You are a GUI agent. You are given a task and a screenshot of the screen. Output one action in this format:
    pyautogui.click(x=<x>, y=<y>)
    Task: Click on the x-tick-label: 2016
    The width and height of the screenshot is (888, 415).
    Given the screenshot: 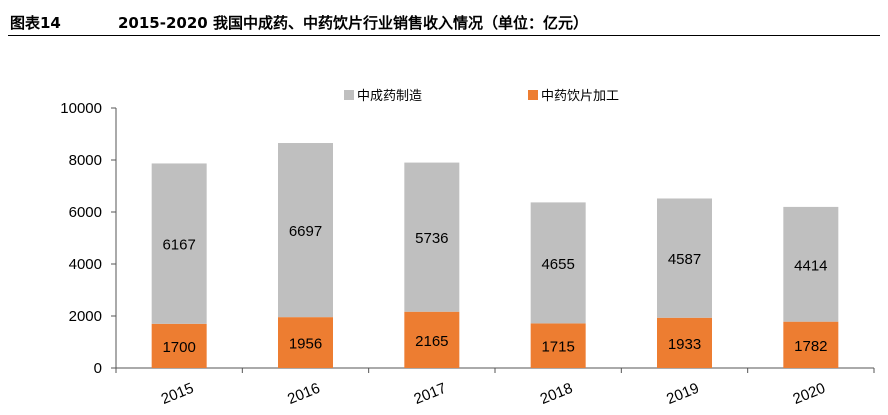 What is the action you would take?
    pyautogui.click(x=303, y=394)
    